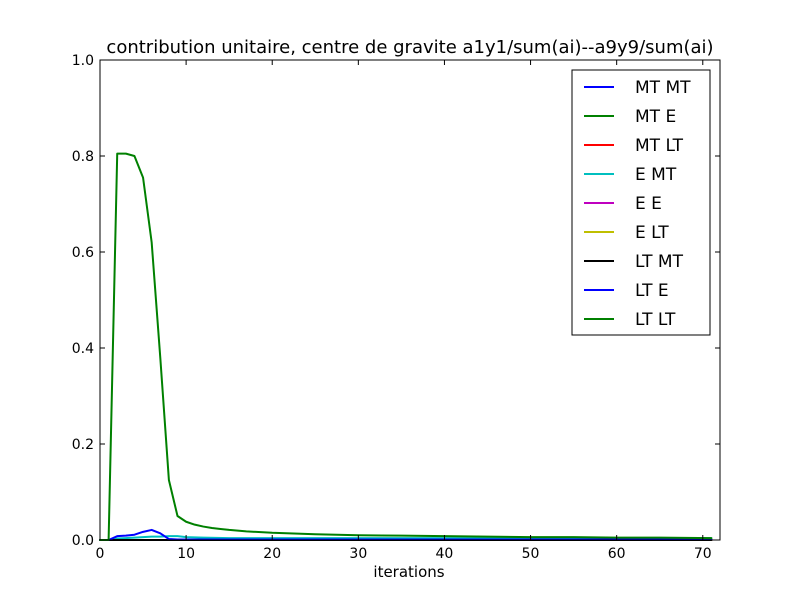 The image size is (800, 604). What do you see at coordinates (186, 554) in the screenshot?
I see `x-tick-label: 10` at bounding box center [186, 554].